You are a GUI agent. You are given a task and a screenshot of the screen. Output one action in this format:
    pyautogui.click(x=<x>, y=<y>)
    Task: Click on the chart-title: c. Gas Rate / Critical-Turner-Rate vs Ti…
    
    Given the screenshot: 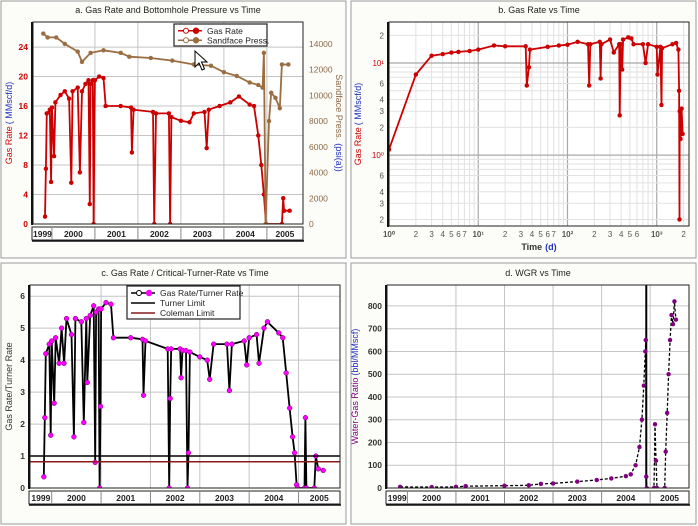 What is the action you would take?
    pyautogui.click(x=184, y=273)
    